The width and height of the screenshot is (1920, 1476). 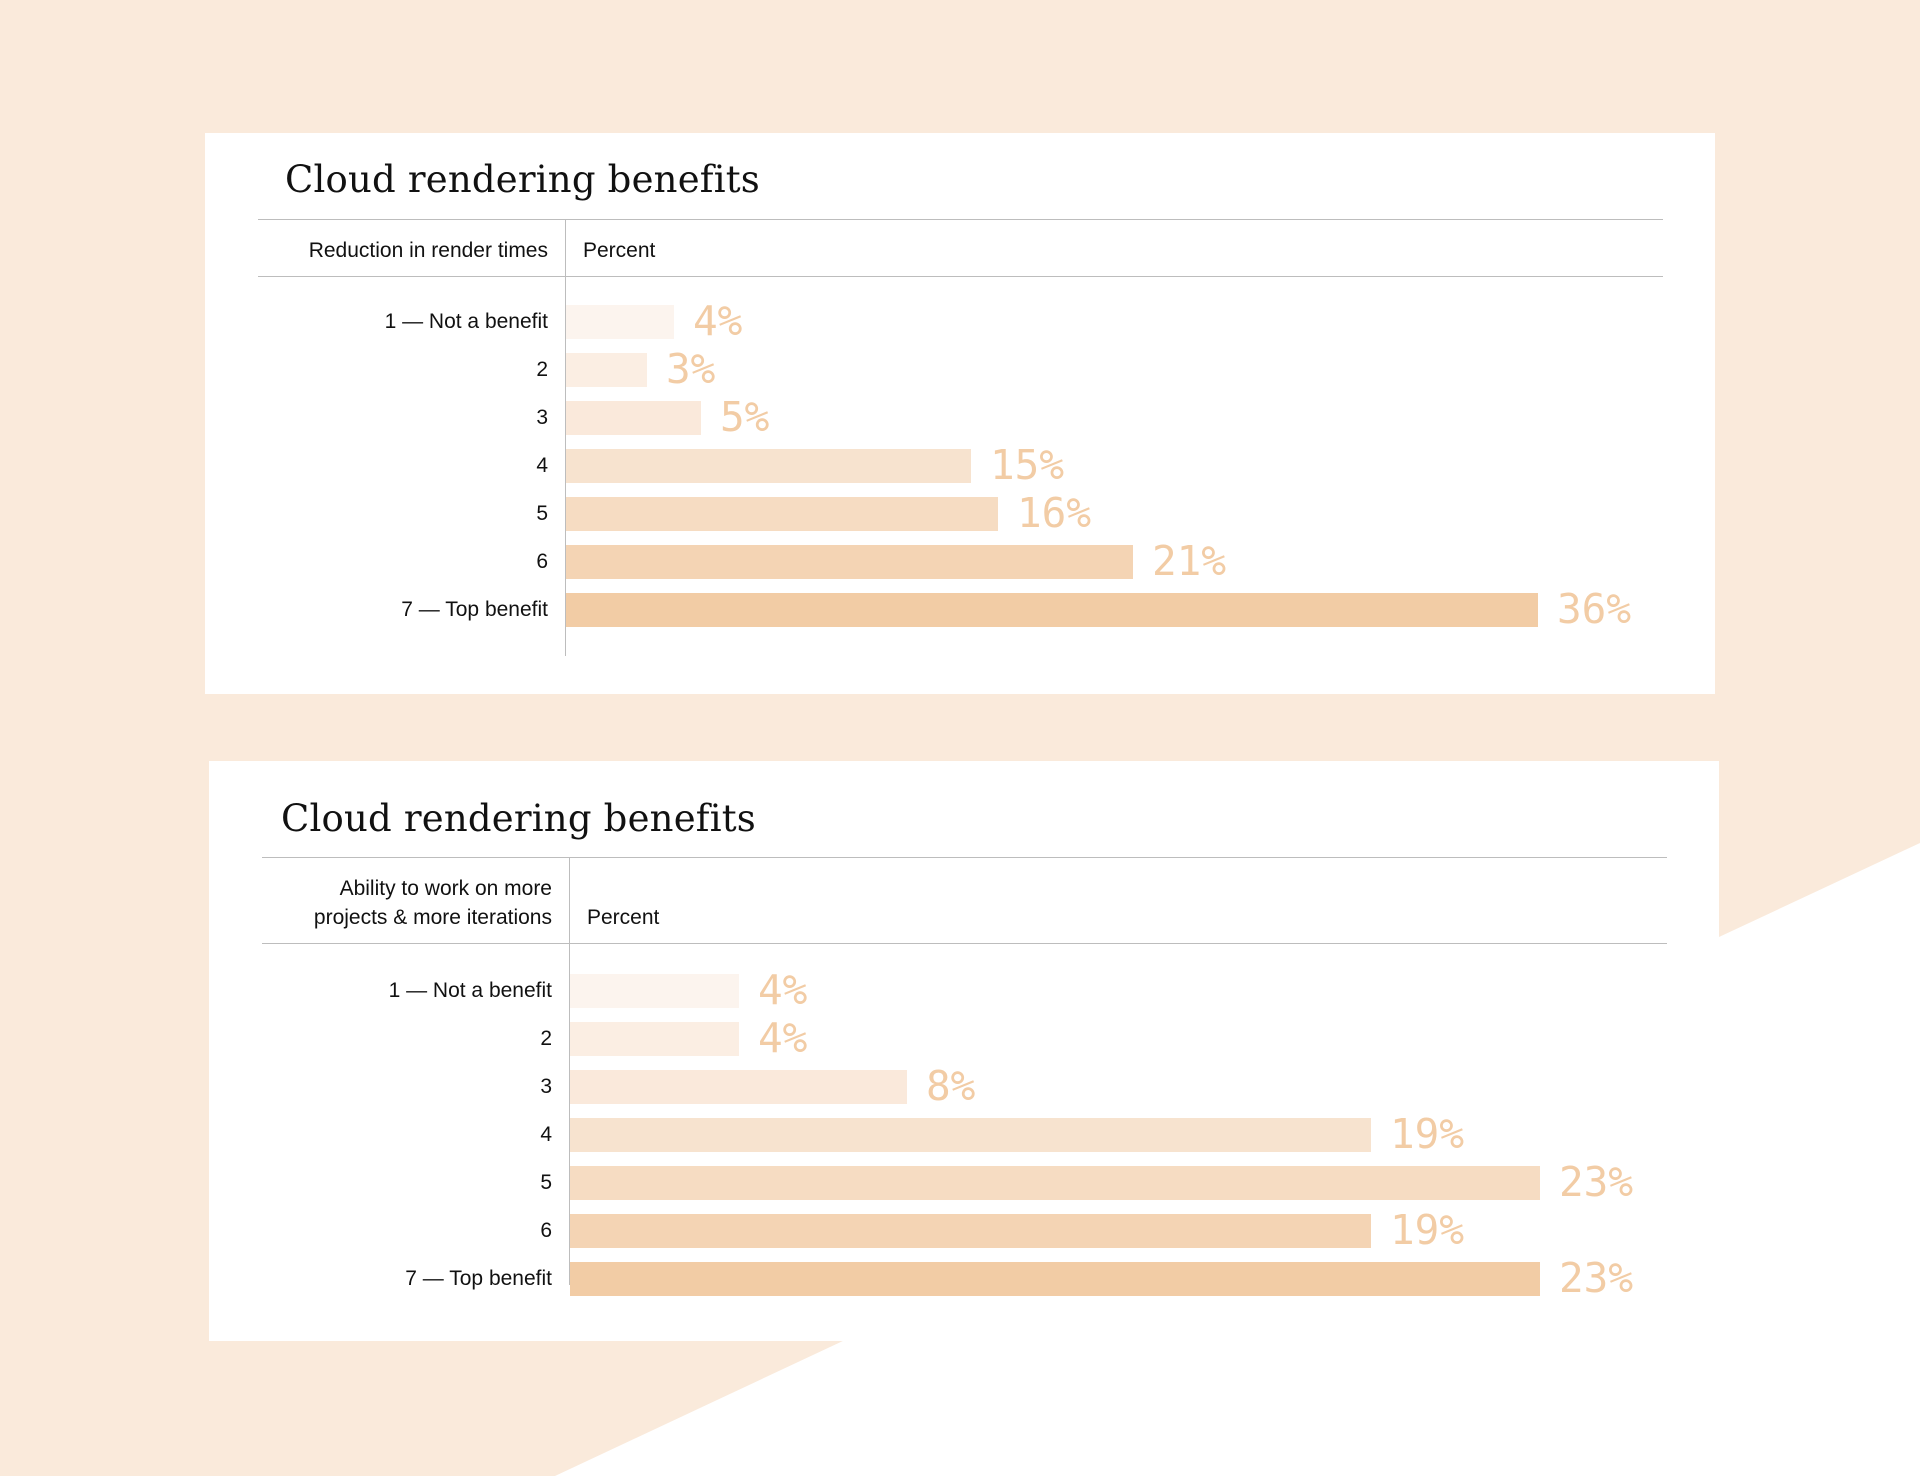 I want to click on value-label: 5%, so click(x=745, y=417).